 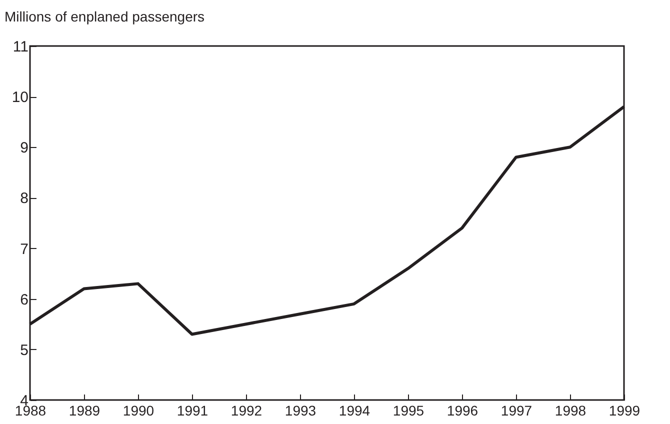 What do you see at coordinates (104, 16) in the screenshot?
I see `y-axis-title: Millions of enplaned passengers` at bounding box center [104, 16].